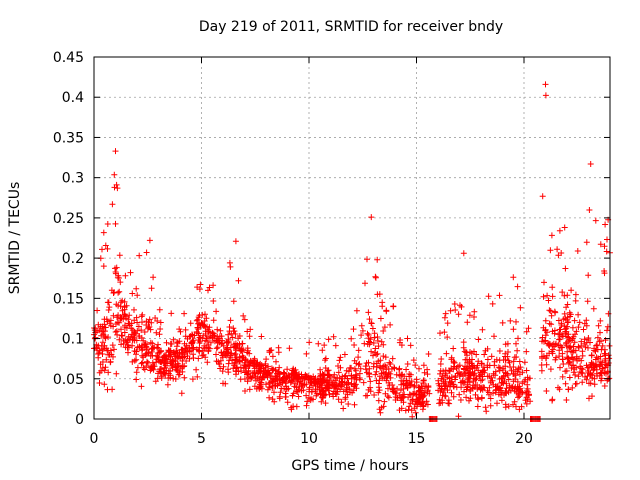 The width and height of the screenshot is (640, 480). What do you see at coordinates (68, 138) in the screenshot?
I see `y-tick-label: 0.35` at bounding box center [68, 138].